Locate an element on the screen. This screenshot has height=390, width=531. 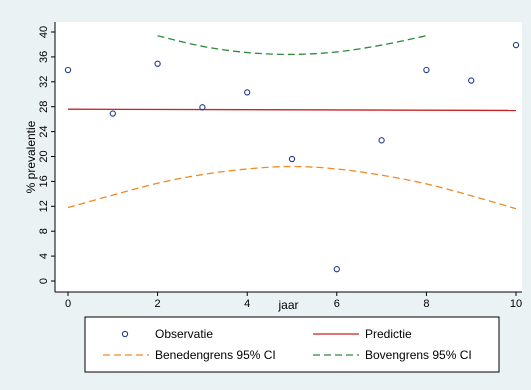
y-tick-label: 20 is located at coordinates (44, 156).